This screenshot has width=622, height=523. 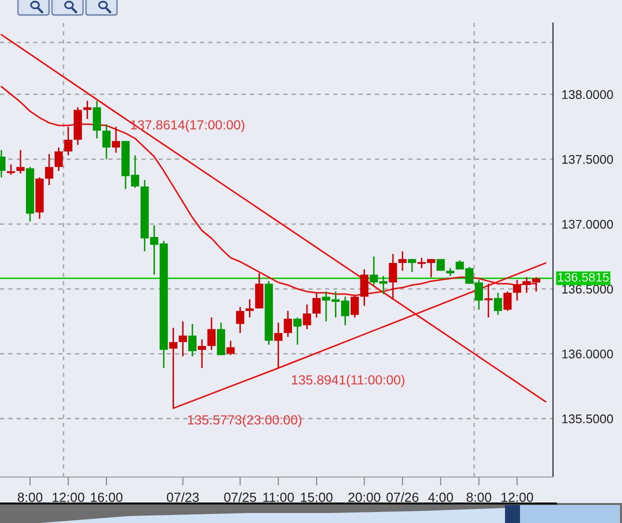 What do you see at coordinates (317, 497) in the screenshot?
I see `x-tick-label: 15:00` at bounding box center [317, 497].